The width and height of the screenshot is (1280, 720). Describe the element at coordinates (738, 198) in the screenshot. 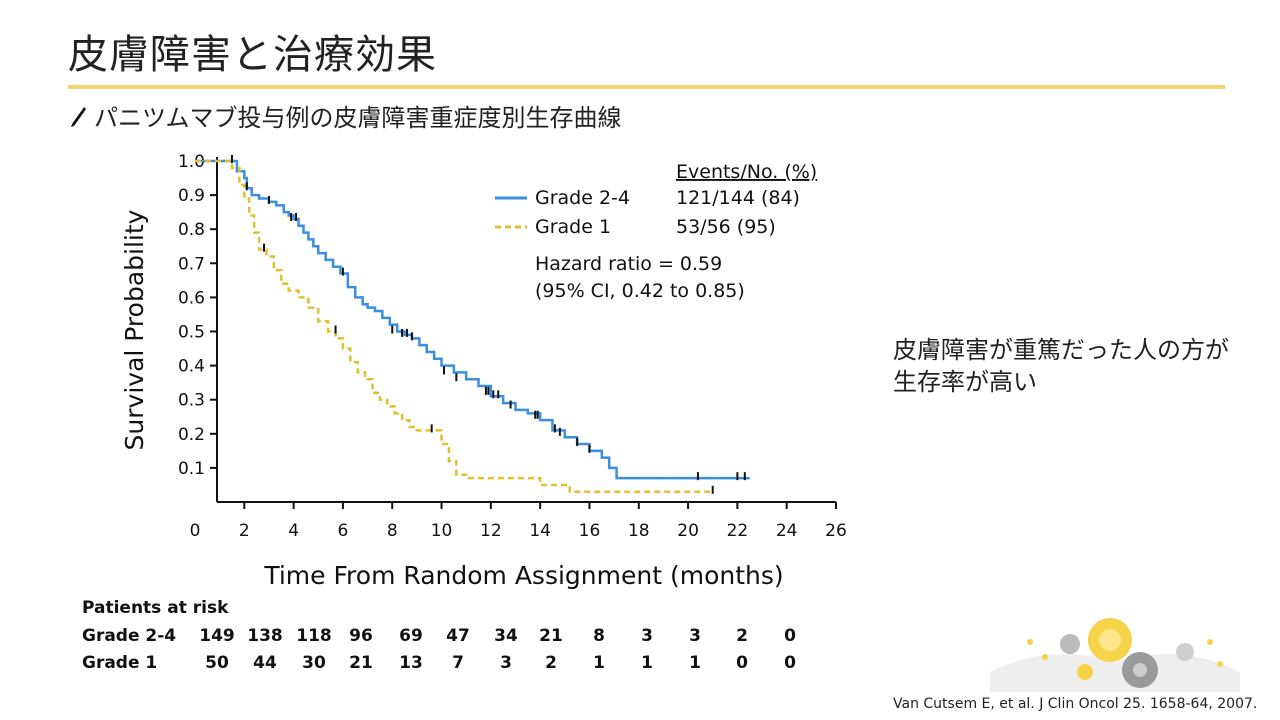

I see `legend-events: 121/144 (84)` at that location.